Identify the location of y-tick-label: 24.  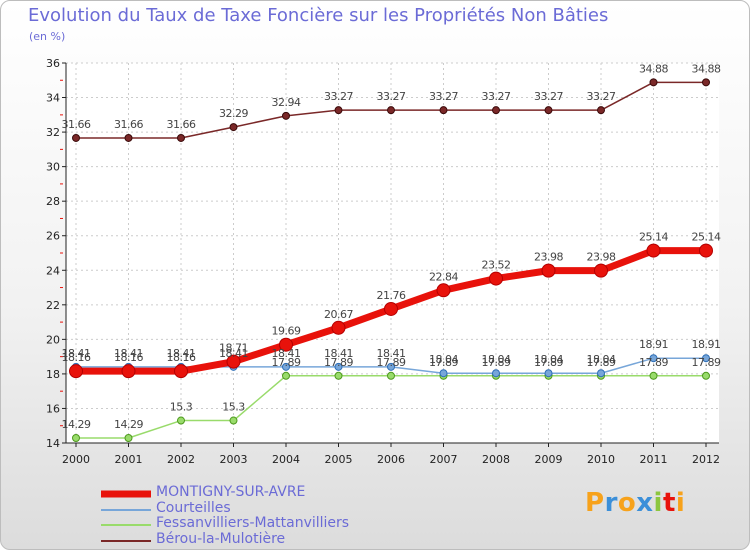
(53, 270).